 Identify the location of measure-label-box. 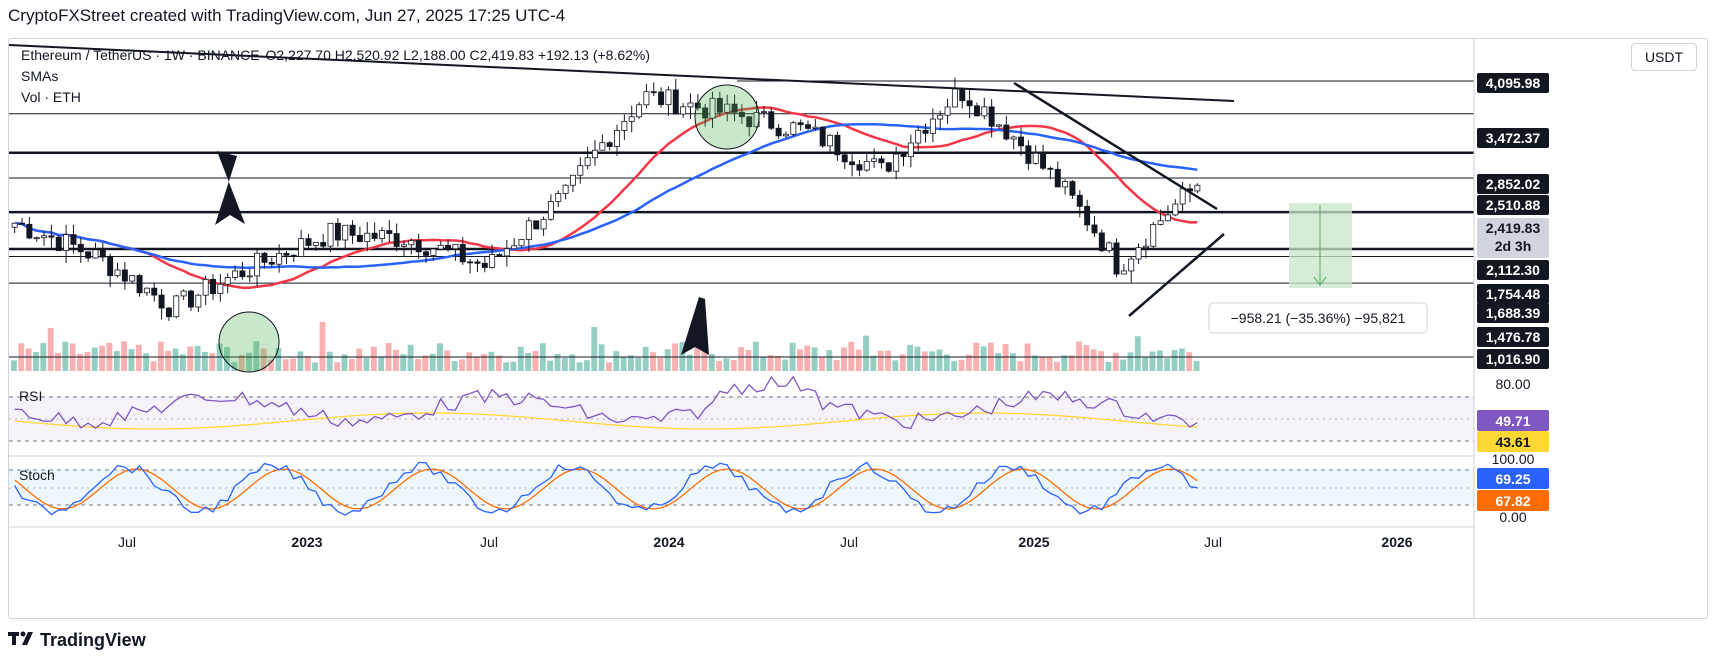
(1318, 318).